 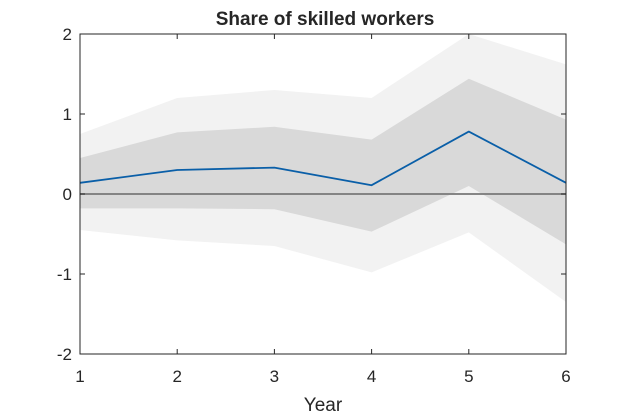 What do you see at coordinates (67, 194) in the screenshot?
I see `y-tick-label: 0` at bounding box center [67, 194].